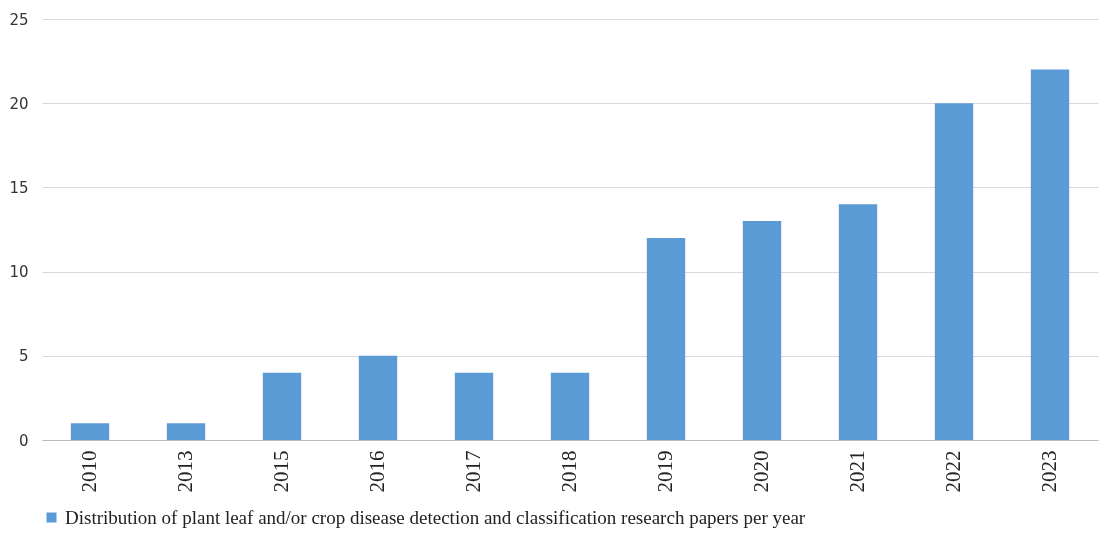 The width and height of the screenshot is (1106, 536). What do you see at coordinates (19, 103) in the screenshot?
I see `y-tick-label: 20` at bounding box center [19, 103].